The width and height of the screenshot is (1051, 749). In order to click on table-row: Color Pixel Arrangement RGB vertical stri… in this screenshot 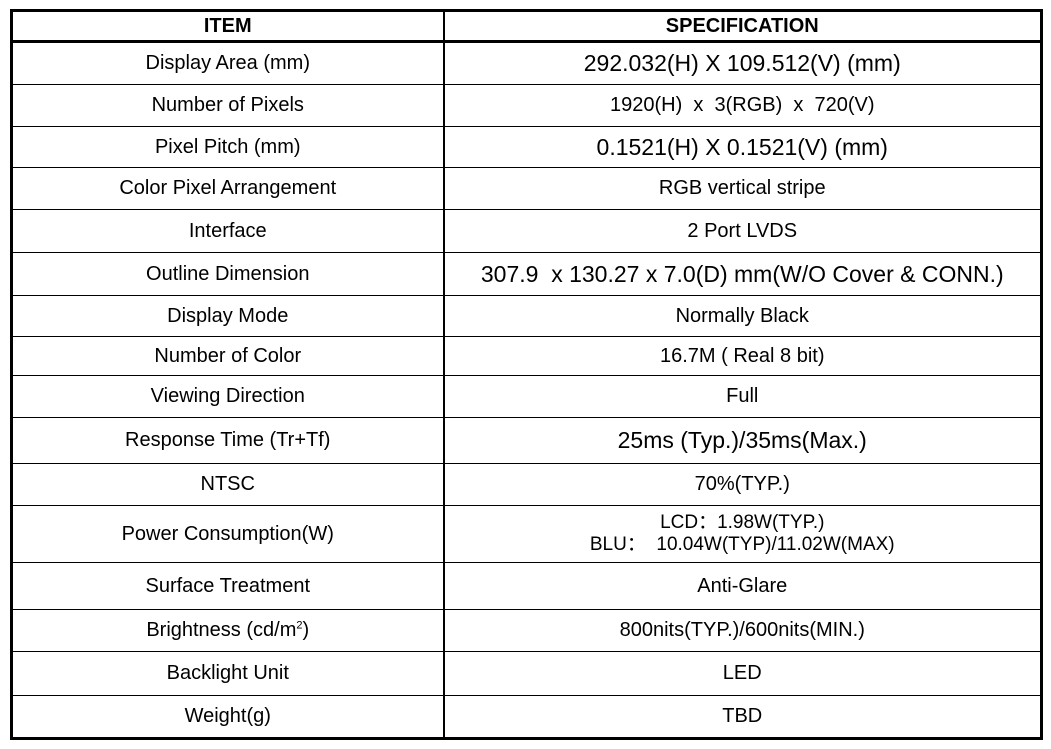, I will do `click(526, 188)`.